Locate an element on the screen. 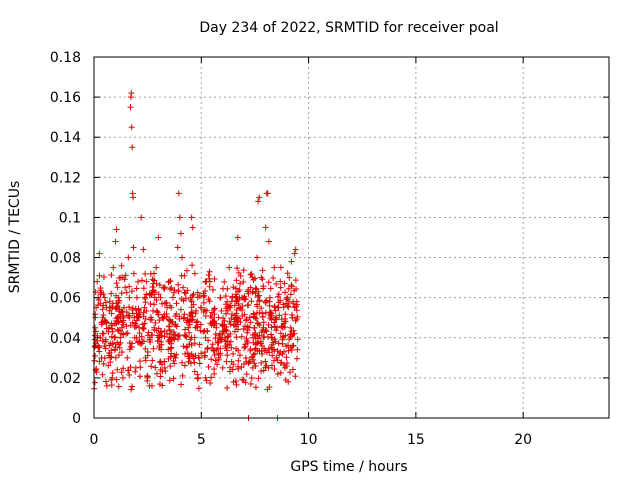 This screenshot has width=640, height=480. y-tick-label: 0.06 is located at coordinates (65, 299).